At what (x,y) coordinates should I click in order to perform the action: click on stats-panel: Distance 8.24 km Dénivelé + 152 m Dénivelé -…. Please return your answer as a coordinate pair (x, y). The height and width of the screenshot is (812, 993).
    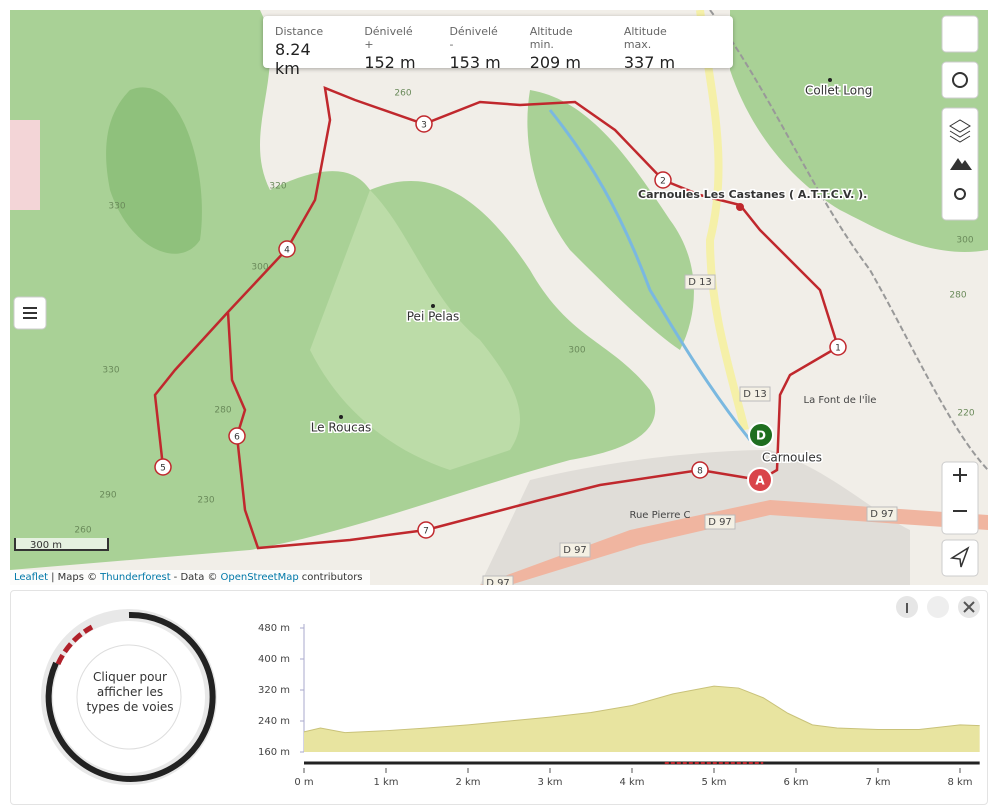
    Looking at the image, I should click on (498, 47).